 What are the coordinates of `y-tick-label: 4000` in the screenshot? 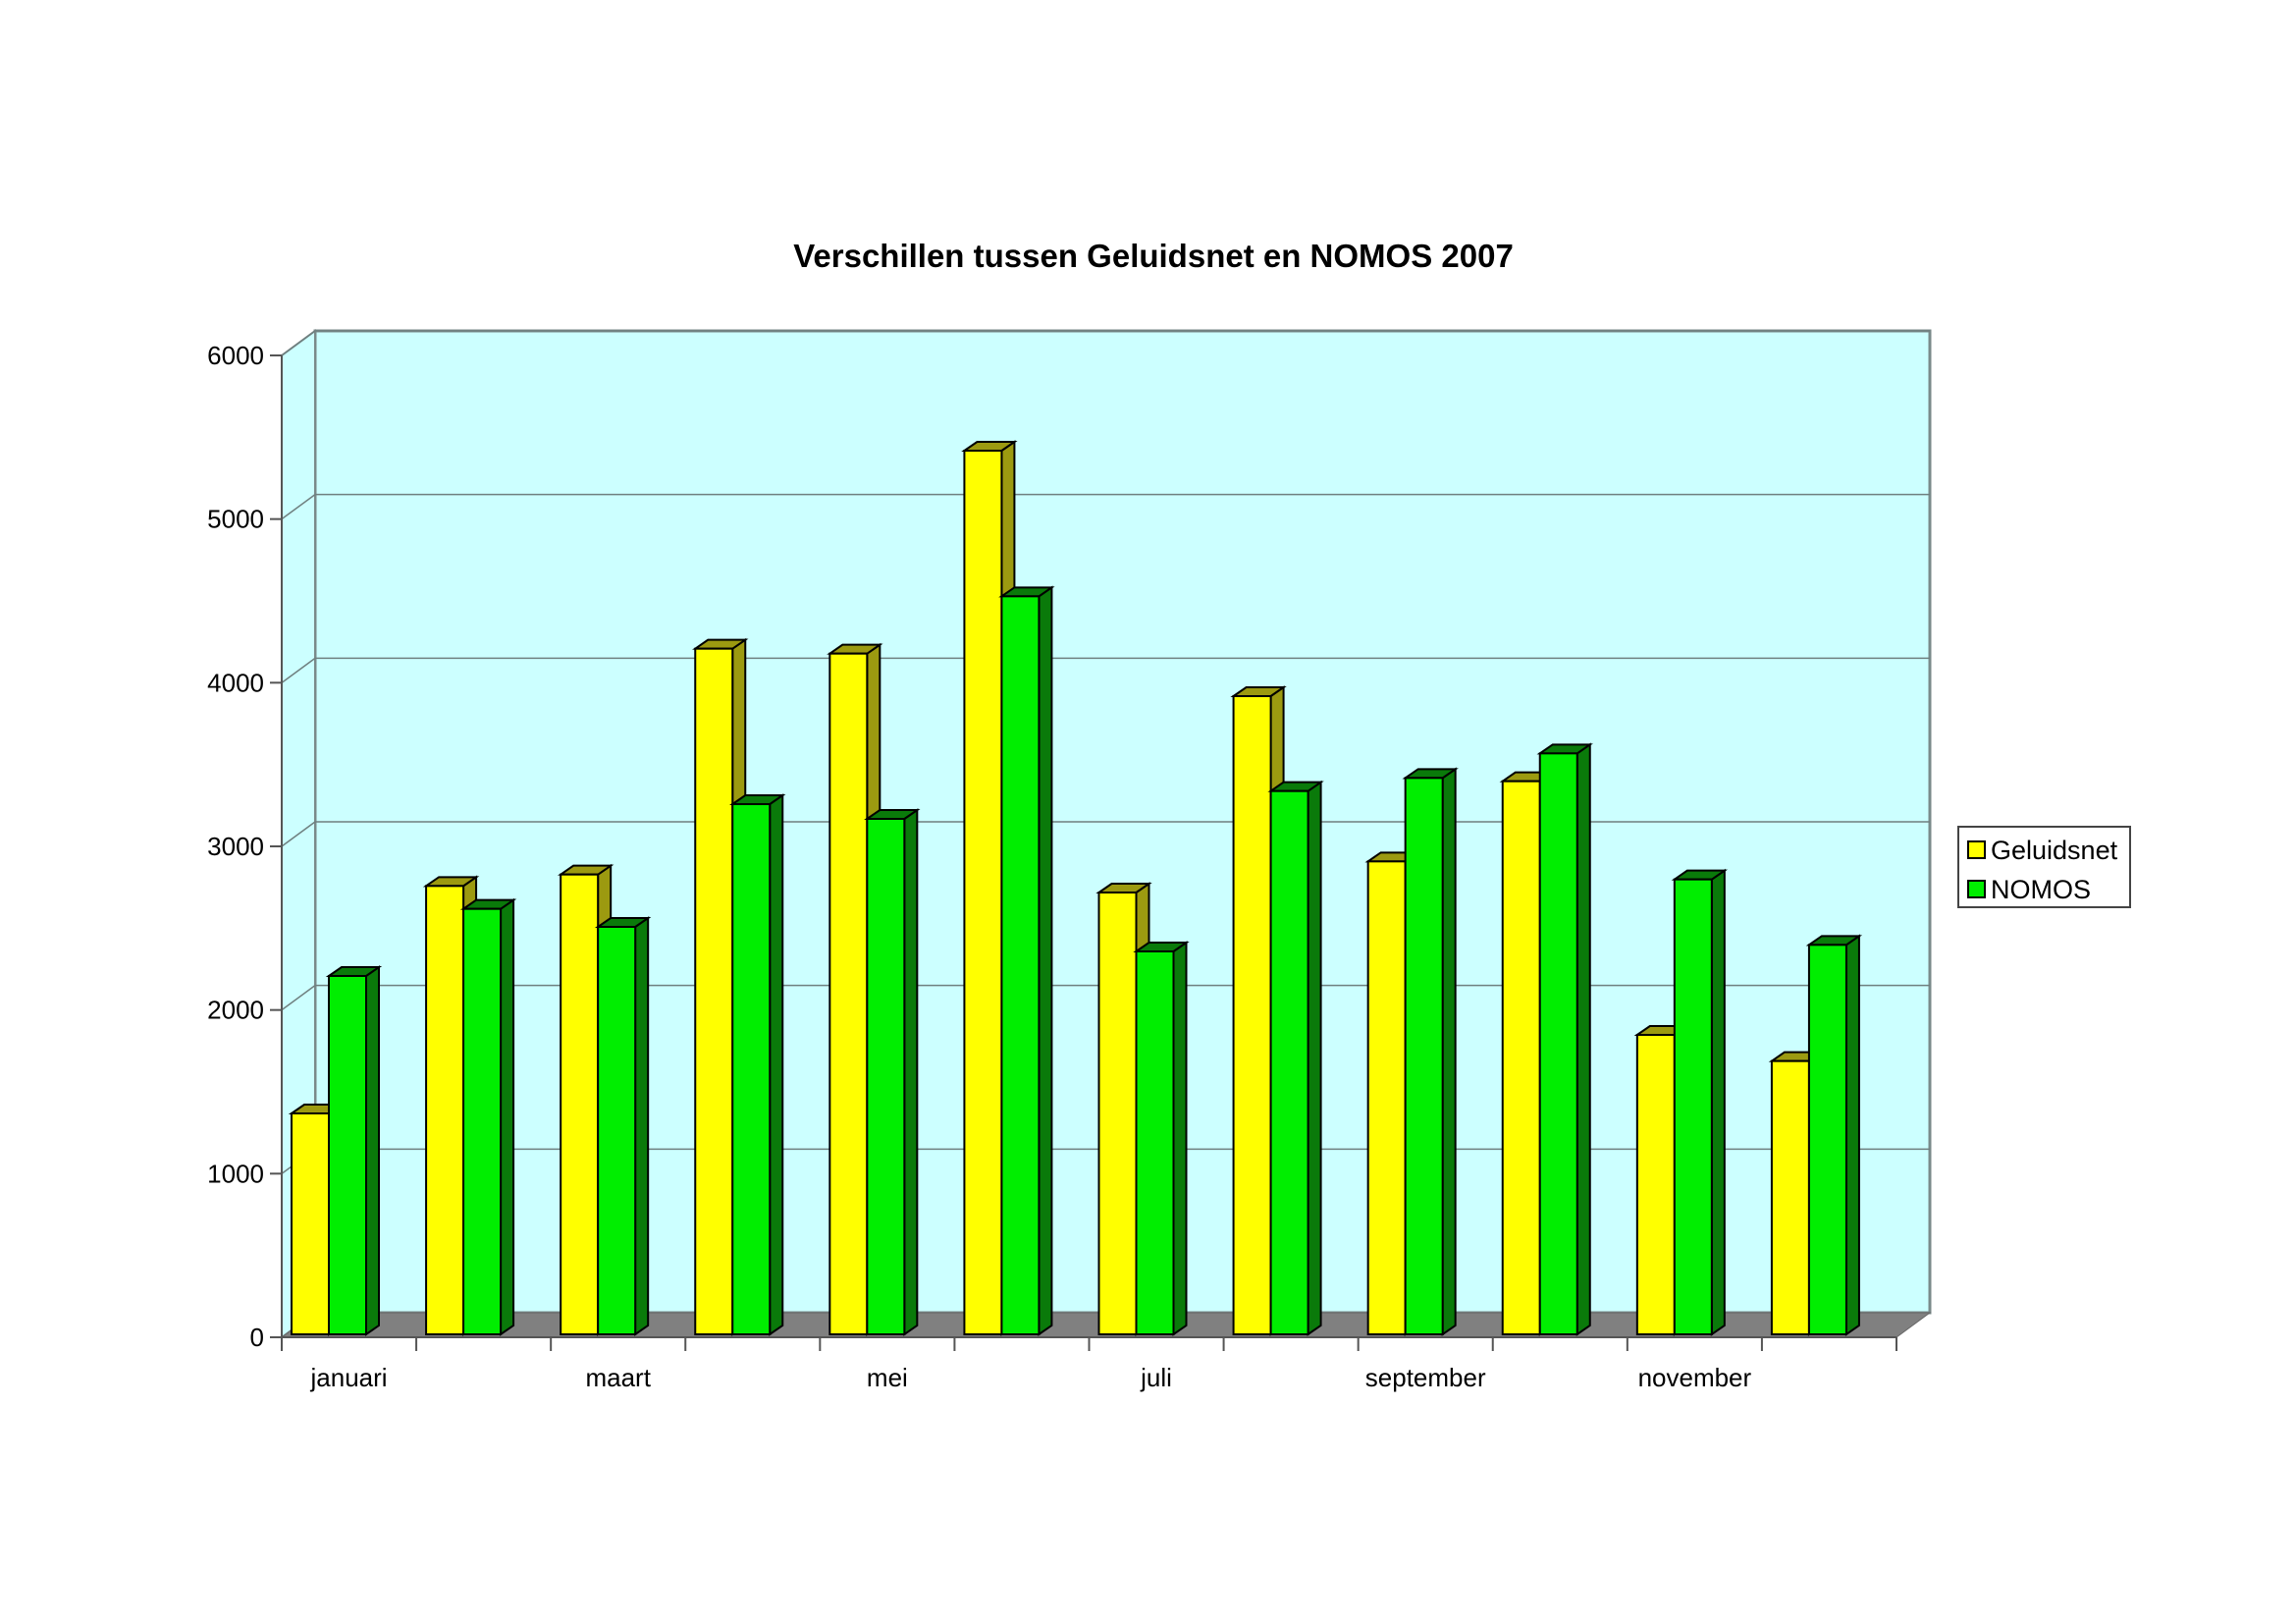 It's located at (235, 682).